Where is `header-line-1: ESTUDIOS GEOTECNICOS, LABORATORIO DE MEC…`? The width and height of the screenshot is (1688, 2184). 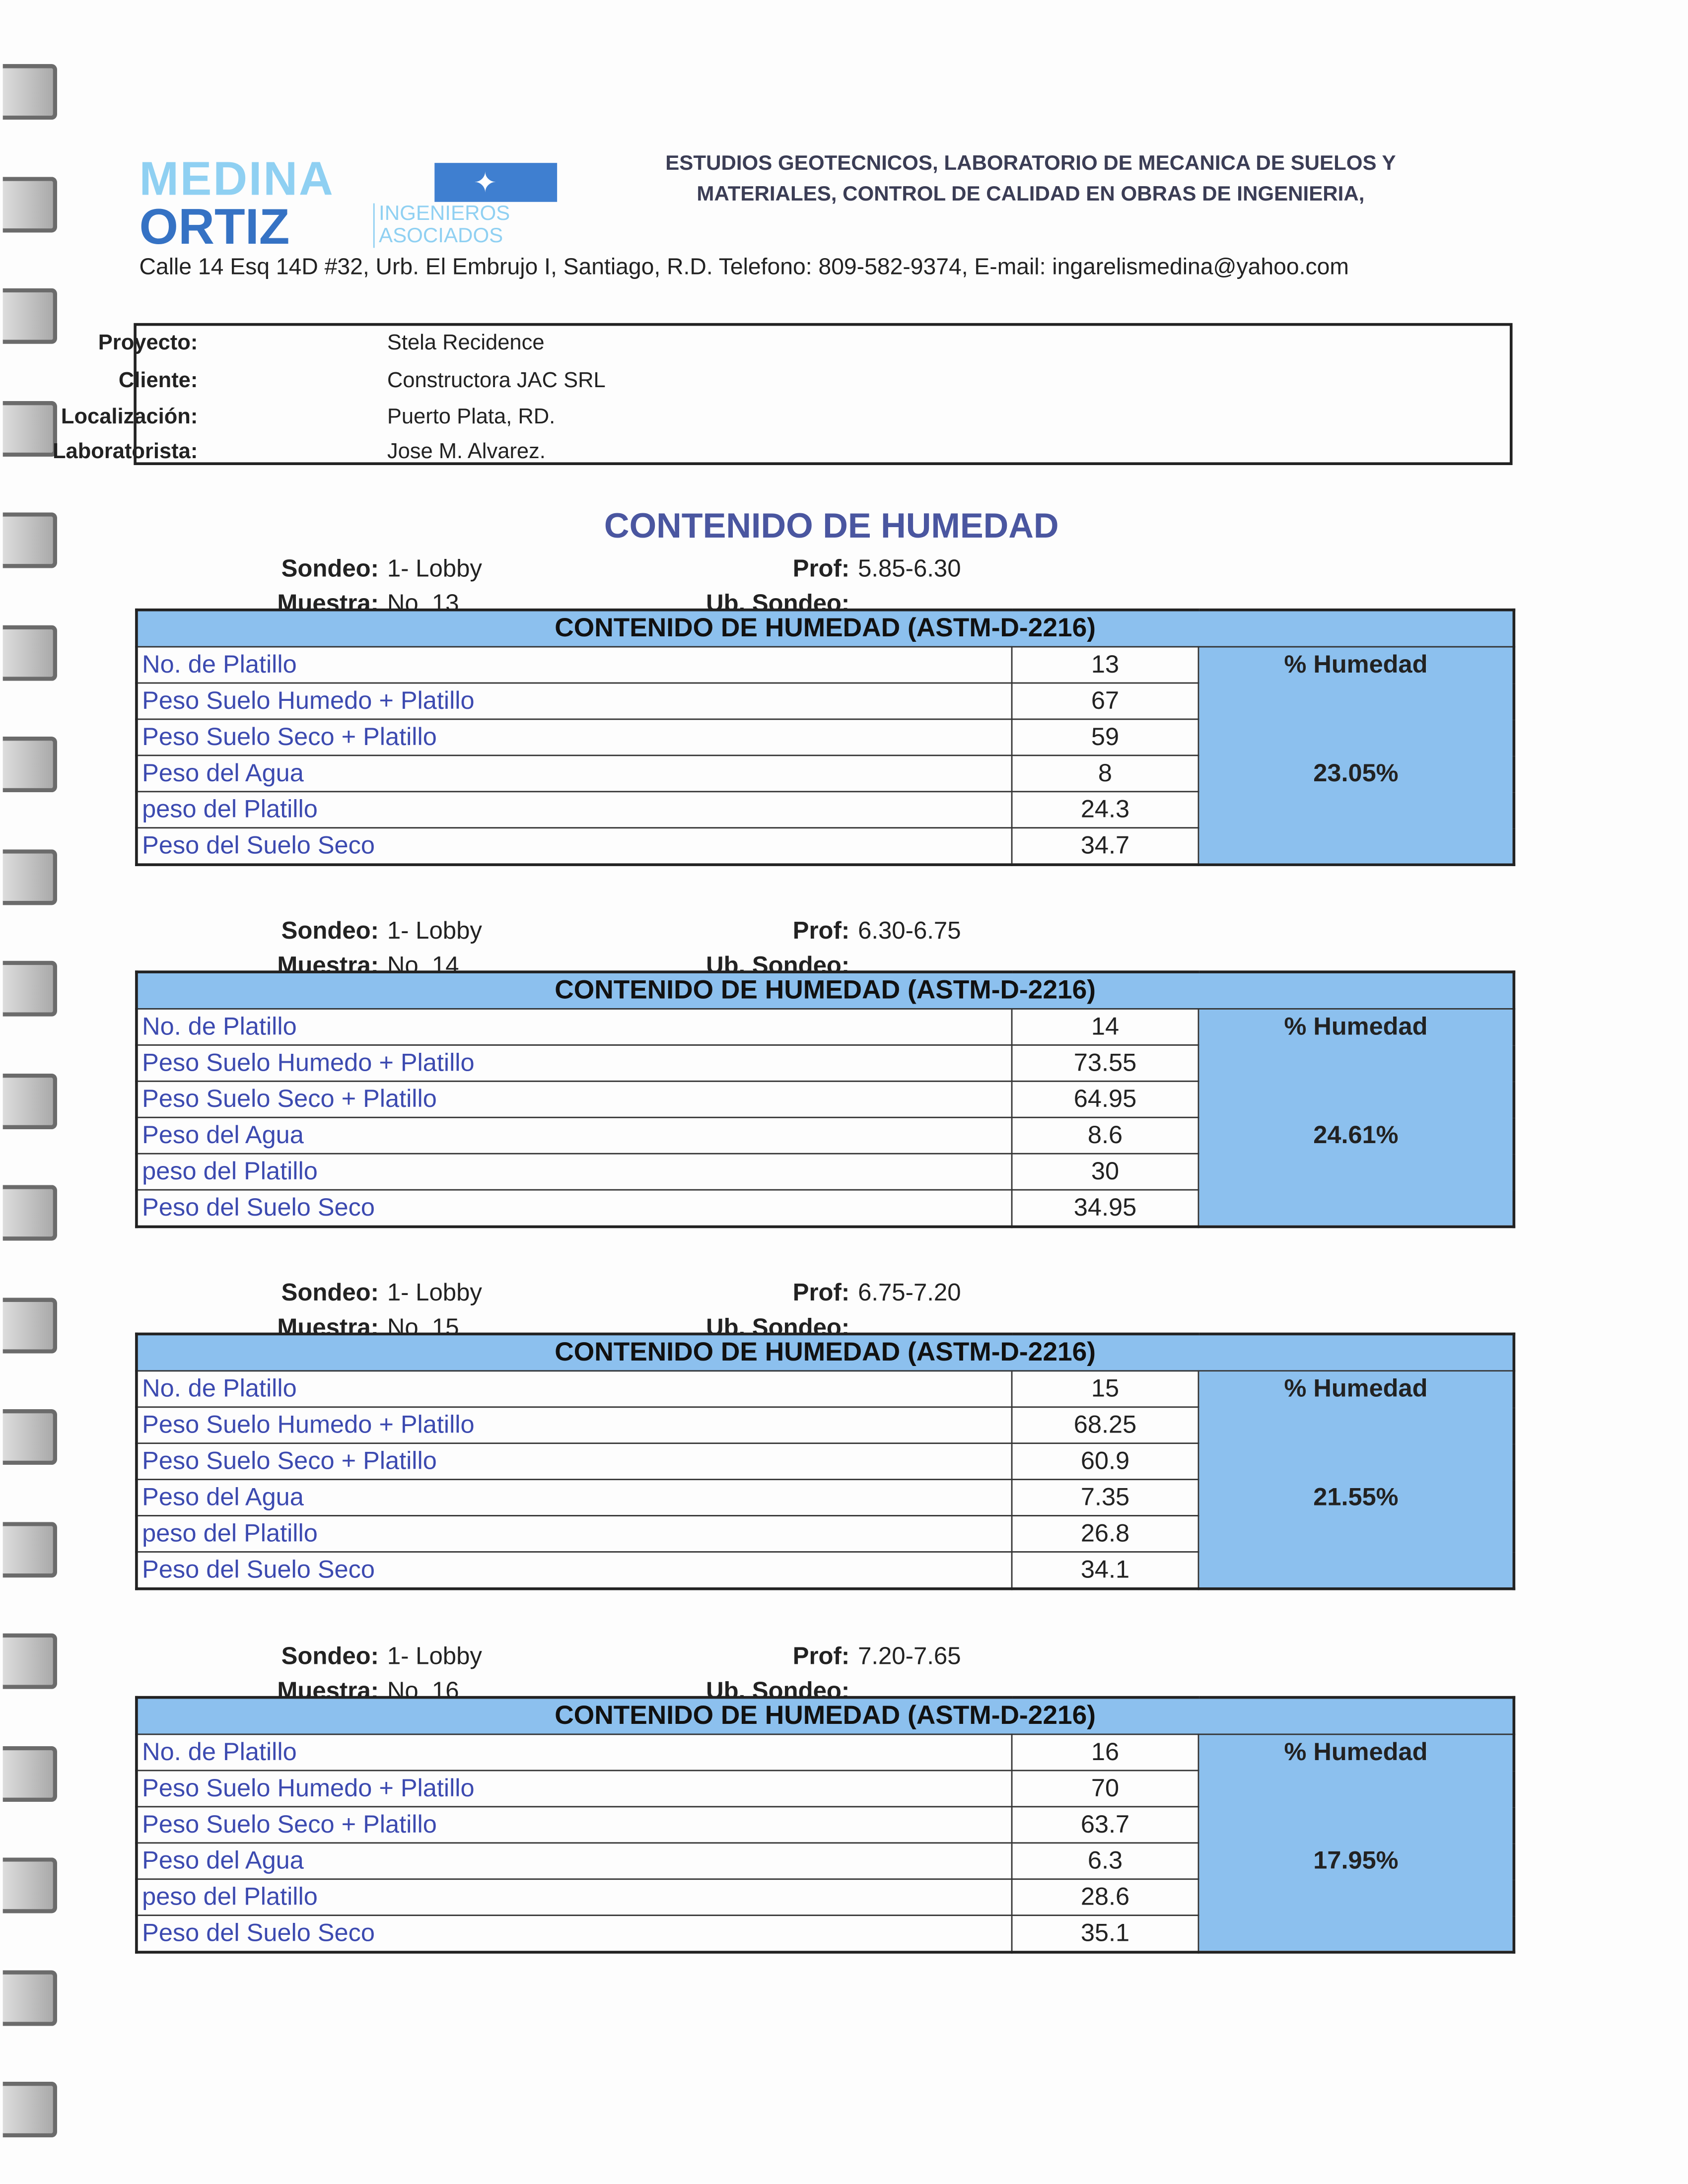
header-line-1: ESTUDIOS GEOTECNICOS, LABORATORIO DE MEC… is located at coordinates (1030, 163).